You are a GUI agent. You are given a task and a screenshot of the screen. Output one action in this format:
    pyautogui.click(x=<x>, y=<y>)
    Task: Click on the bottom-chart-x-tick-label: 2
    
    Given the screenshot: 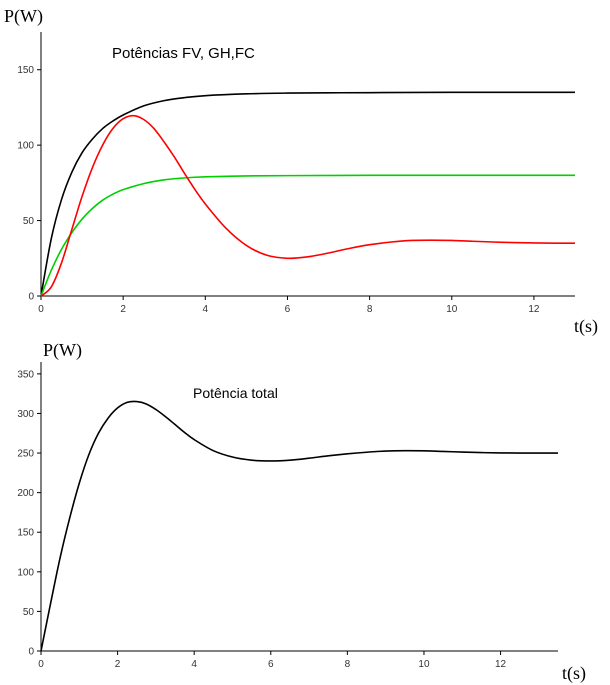 What is the action you would take?
    pyautogui.click(x=118, y=664)
    